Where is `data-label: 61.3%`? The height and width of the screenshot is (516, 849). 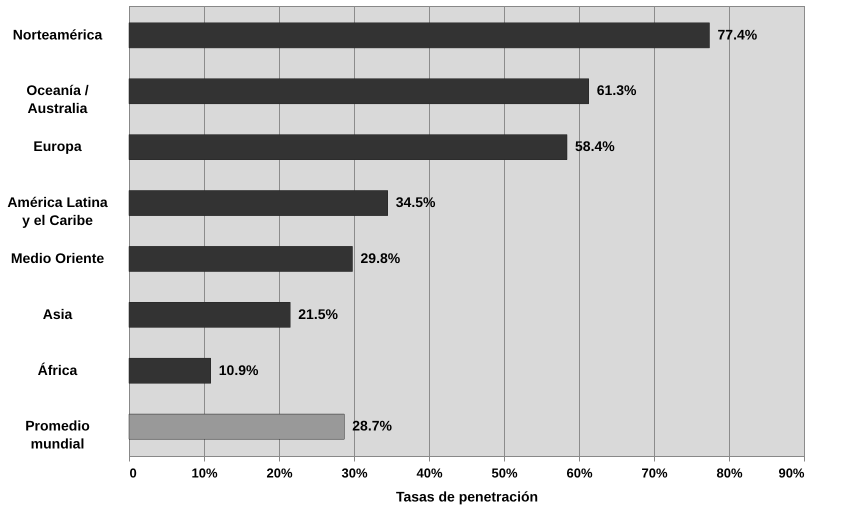
data-label: 61.3% is located at coordinates (616, 90).